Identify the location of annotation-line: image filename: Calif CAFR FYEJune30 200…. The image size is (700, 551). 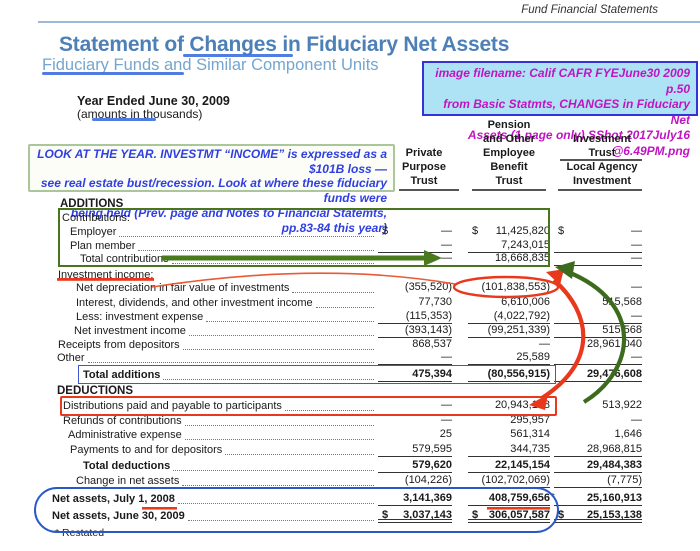
(562, 81).